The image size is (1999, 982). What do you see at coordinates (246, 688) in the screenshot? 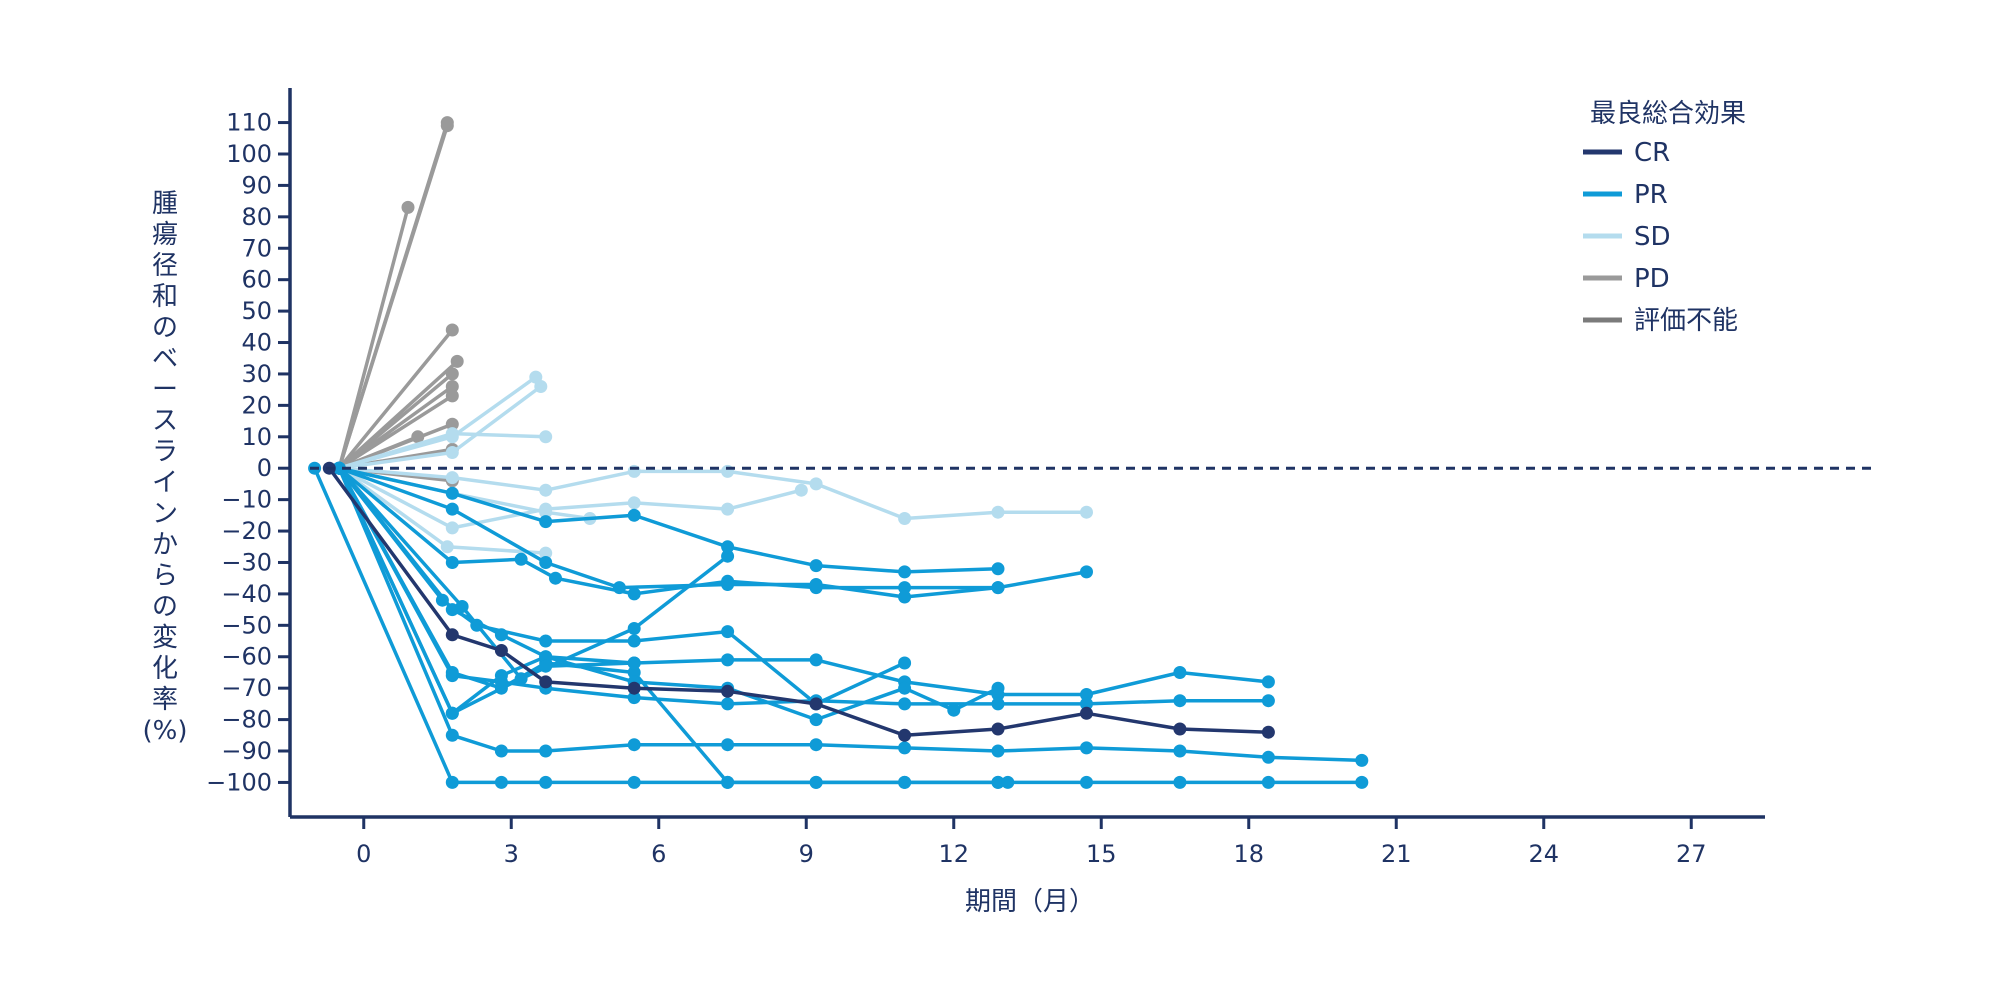
I see `y-tick-label: −70` at bounding box center [246, 688].